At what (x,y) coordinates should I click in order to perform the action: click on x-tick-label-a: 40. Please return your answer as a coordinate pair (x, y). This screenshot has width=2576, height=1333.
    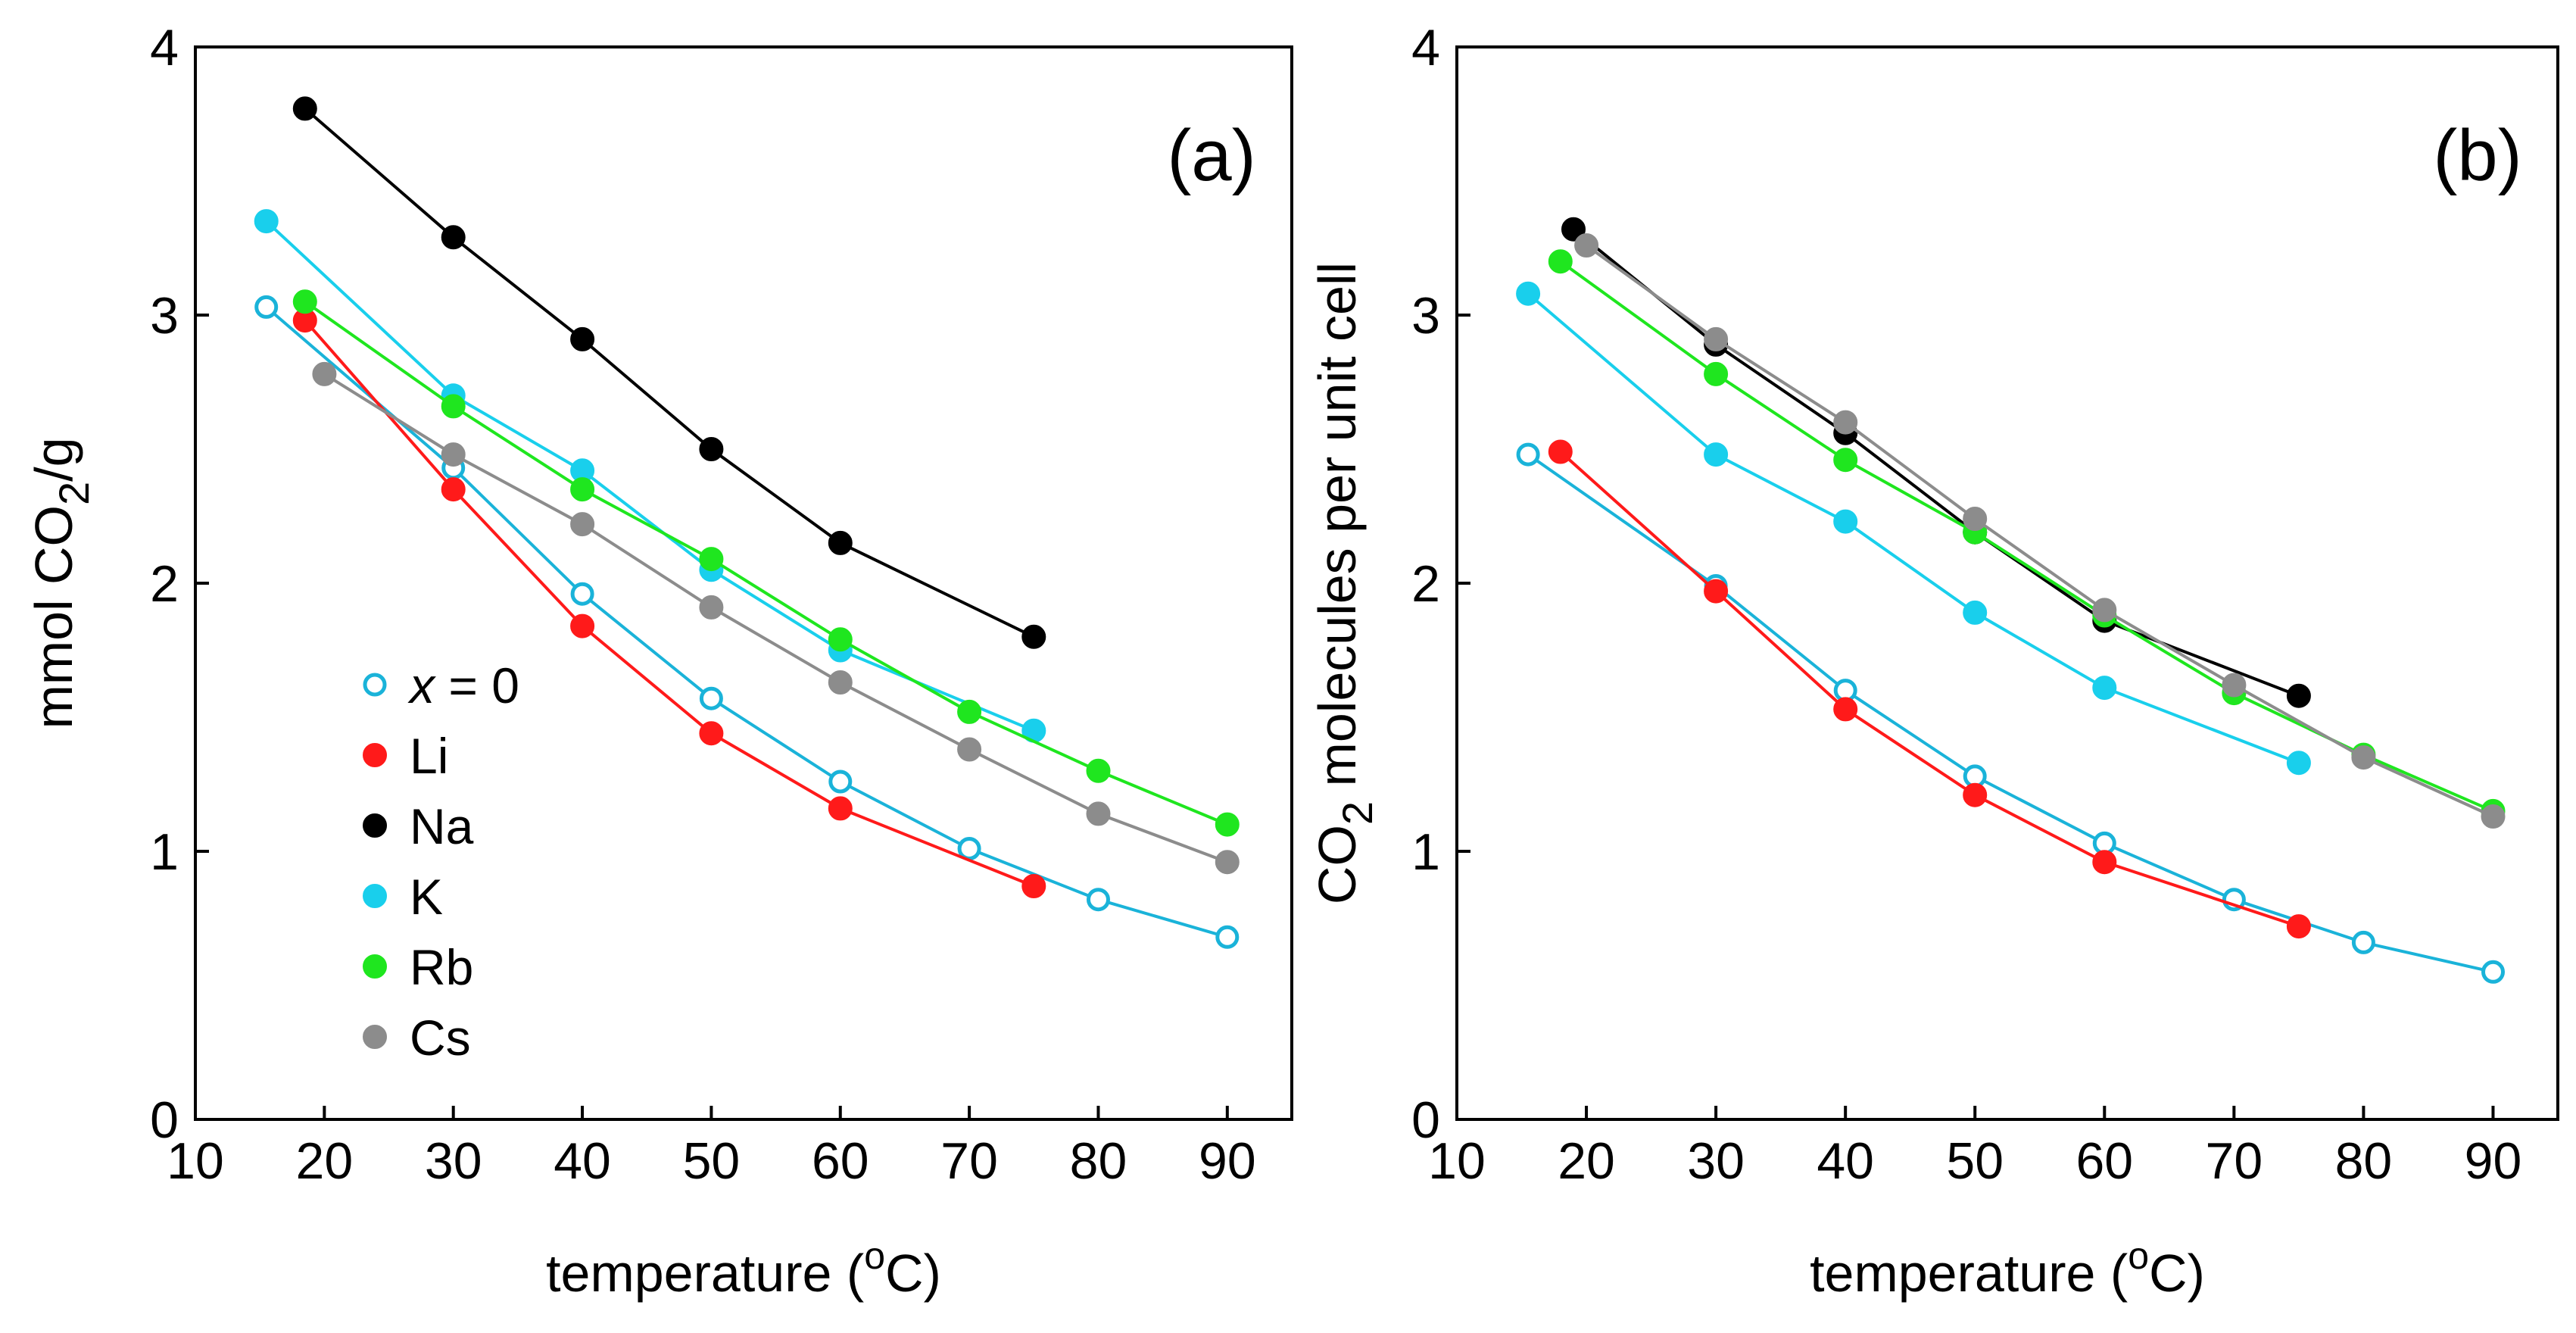
    Looking at the image, I should click on (582, 1161).